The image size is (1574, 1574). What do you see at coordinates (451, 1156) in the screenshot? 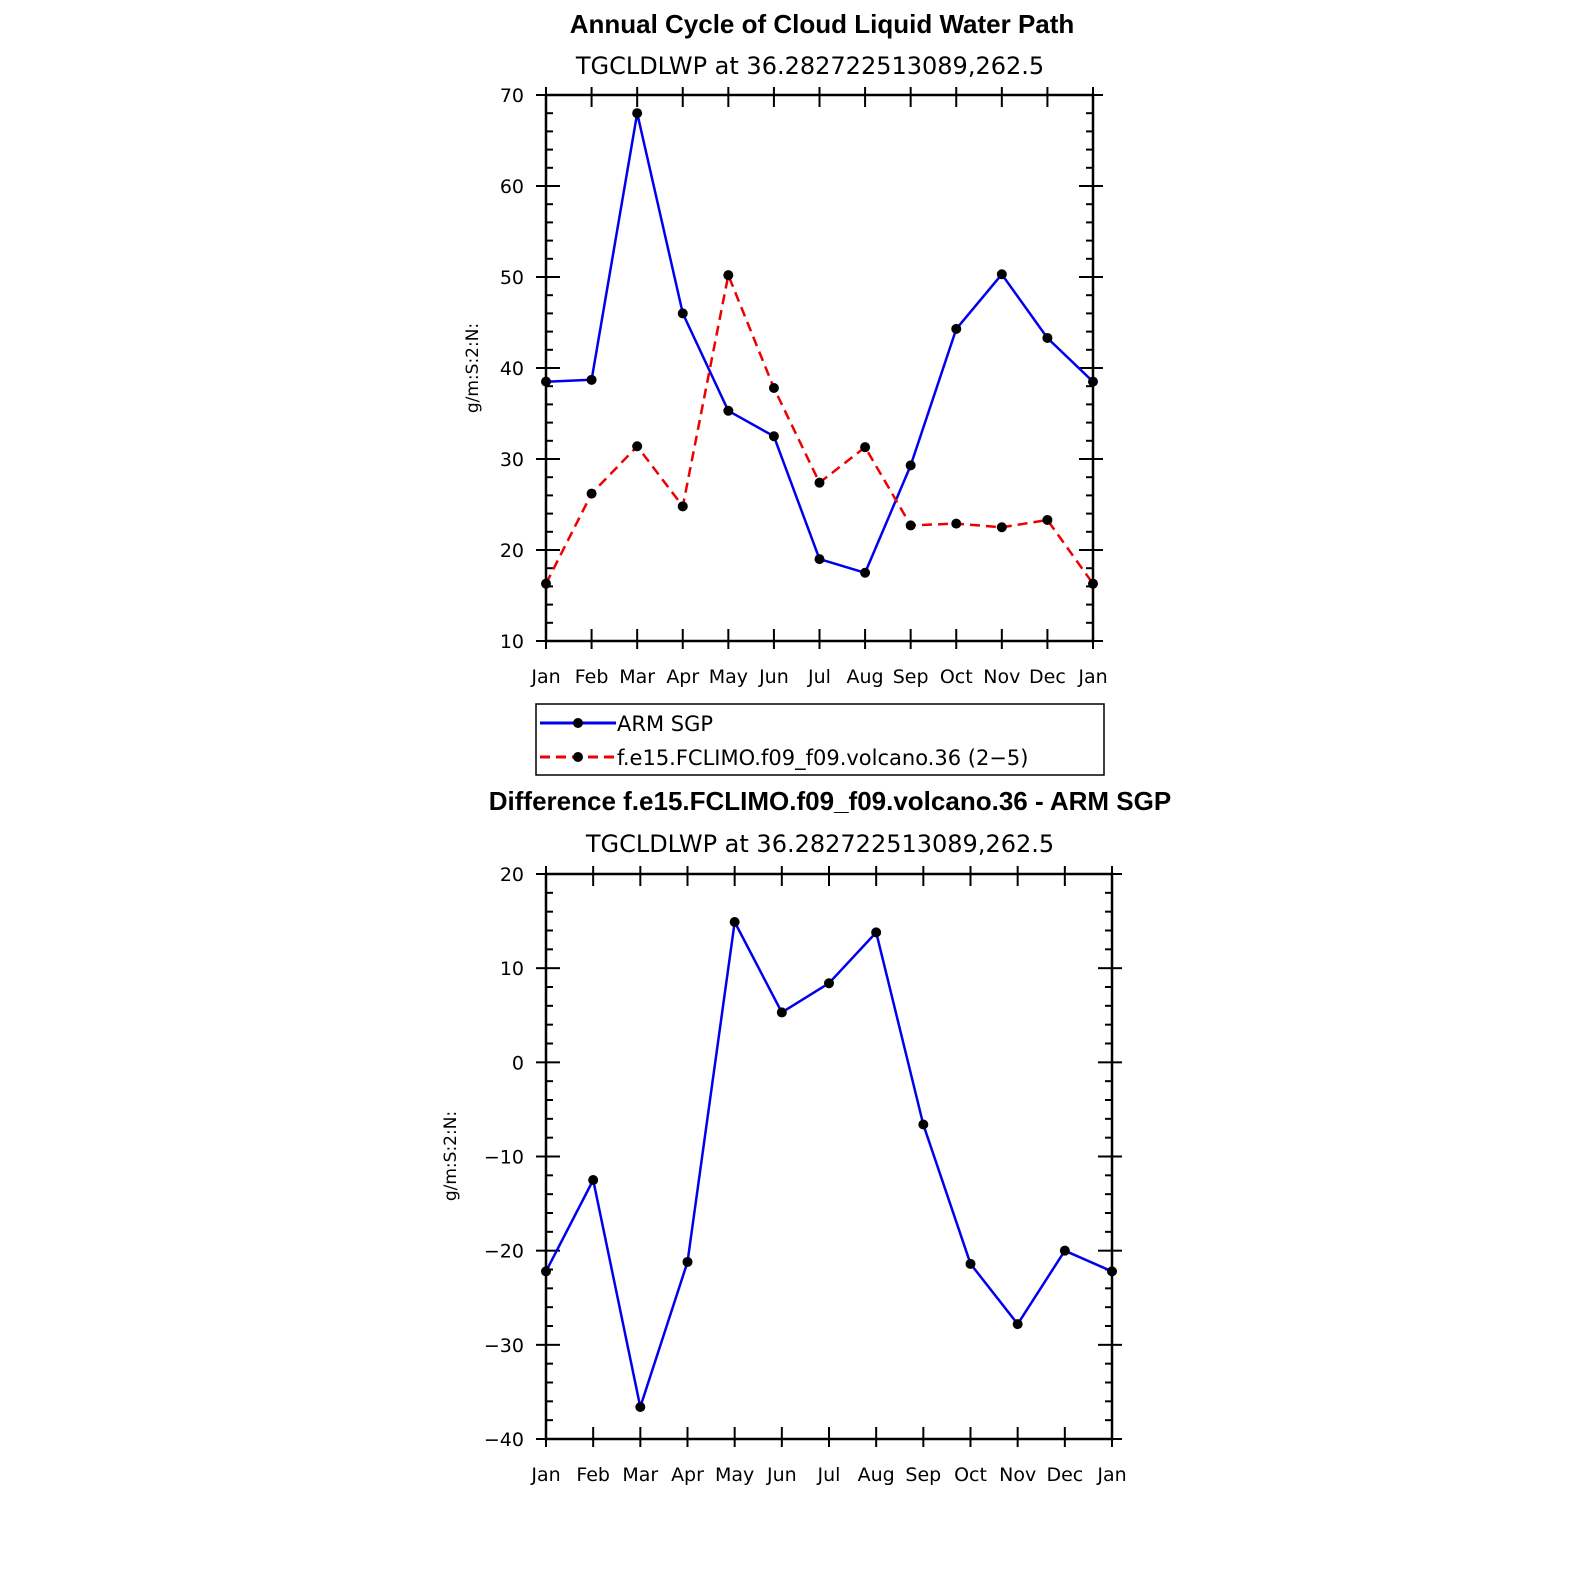
I see `bottom-chart-ylabel: g/m:S:2:N:` at bounding box center [451, 1156].